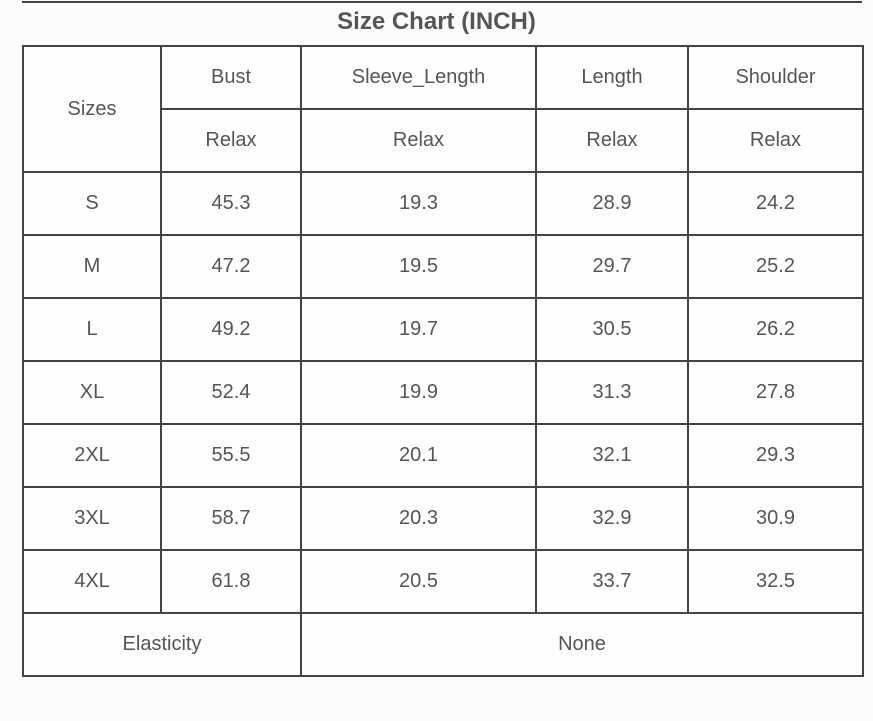 This screenshot has width=873, height=721. Describe the element at coordinates (231, 329) in the screenshot. I see `value-cell: 49.2` at that location.